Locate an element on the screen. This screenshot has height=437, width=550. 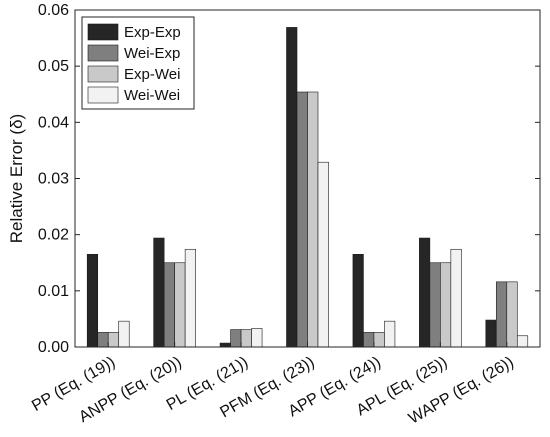
legend-label: Wei-Exp is located at coordinates (152, 53).